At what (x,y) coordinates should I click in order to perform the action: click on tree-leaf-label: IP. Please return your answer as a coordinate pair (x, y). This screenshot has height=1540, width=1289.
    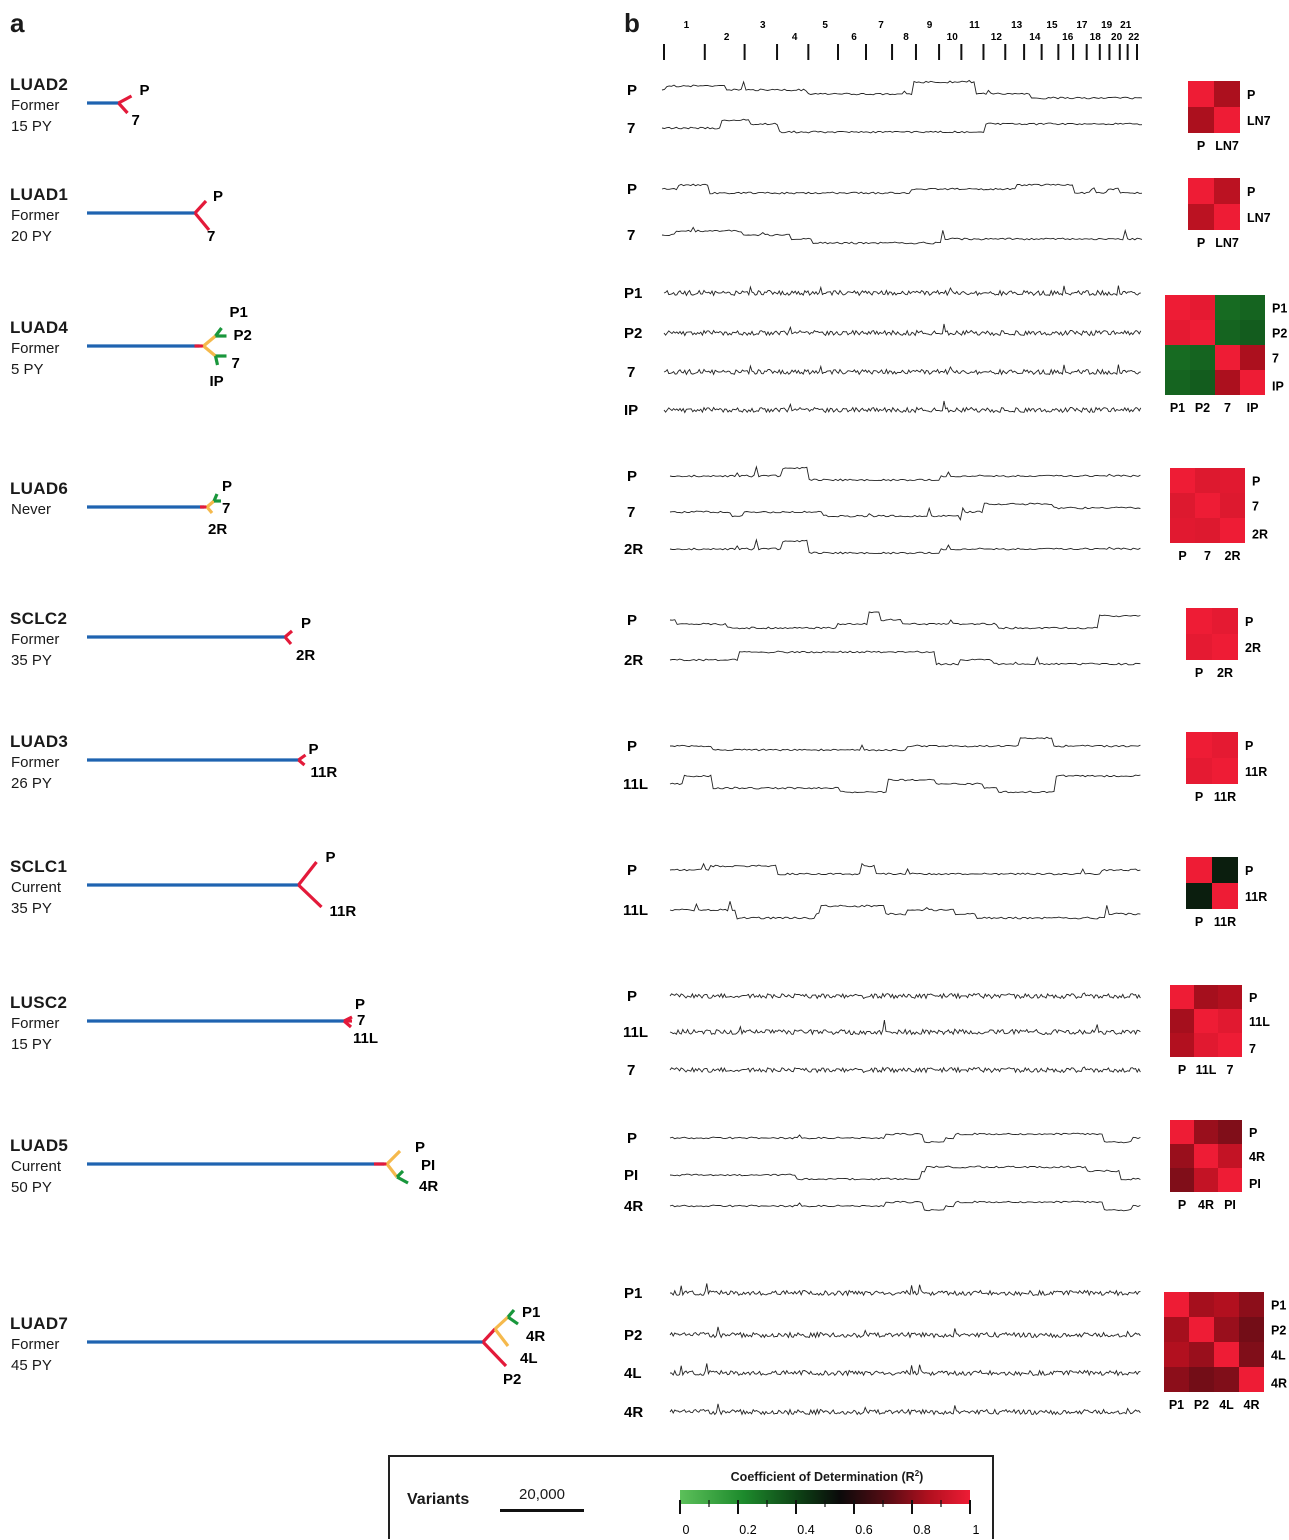
    Looking at the image, I should click on (217, 381).